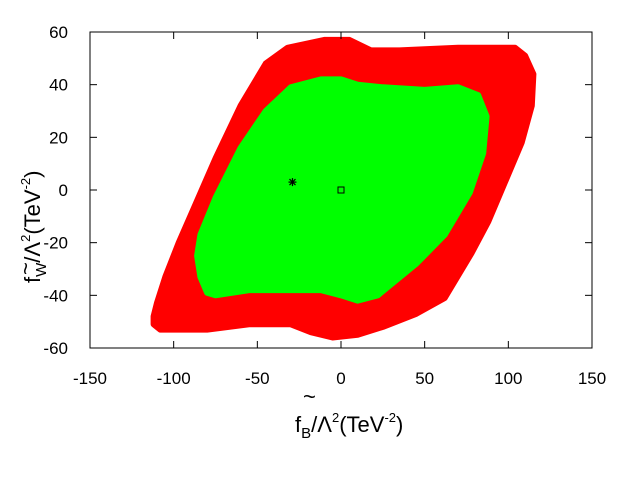 This screenshot has width=640, height=480. Describe the element at coordinates (58, 32) in the screenshot. I see `y-tick-label: 60` at that location.